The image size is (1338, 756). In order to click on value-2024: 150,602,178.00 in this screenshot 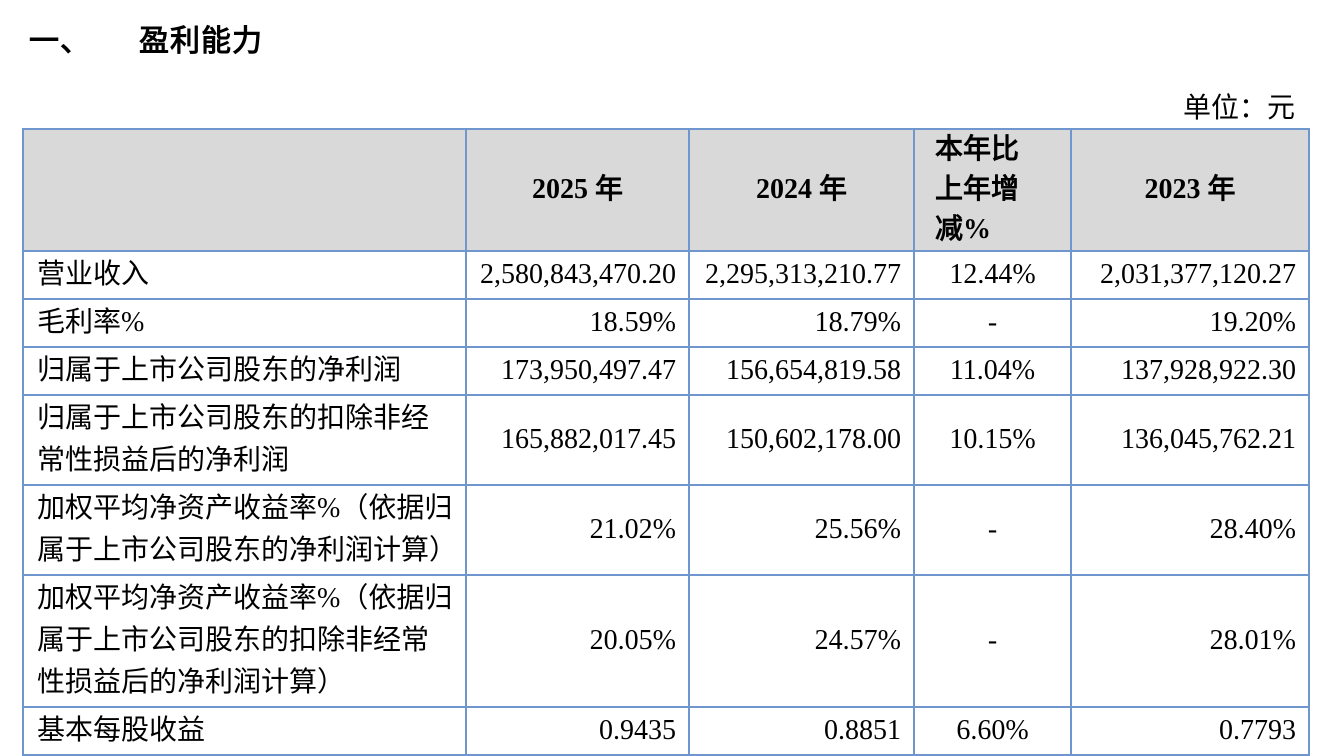, I will do `click(801, 440)`.